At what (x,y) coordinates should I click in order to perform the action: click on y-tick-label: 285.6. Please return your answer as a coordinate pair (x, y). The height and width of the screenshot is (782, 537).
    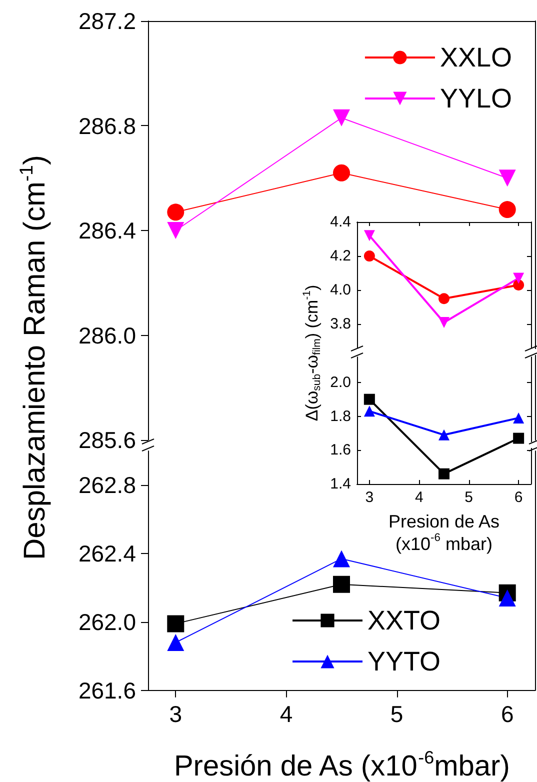
    Looking at the image, I should click on (107, 440).